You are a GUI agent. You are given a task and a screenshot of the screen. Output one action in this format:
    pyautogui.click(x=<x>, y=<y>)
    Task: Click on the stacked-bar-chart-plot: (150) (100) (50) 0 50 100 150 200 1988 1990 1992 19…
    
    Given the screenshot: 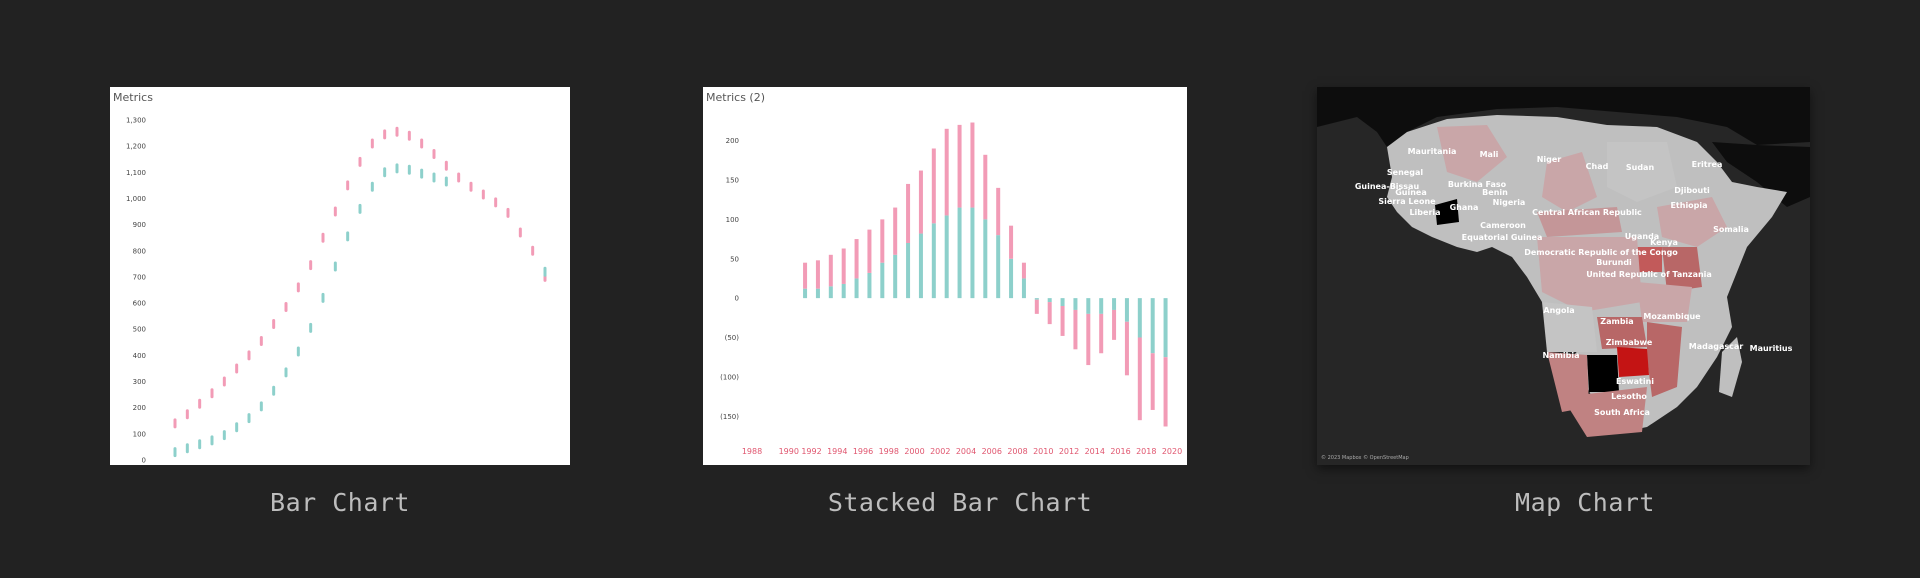 What is the action you would take?
    pyautogui.click(x=951, y=289)
    